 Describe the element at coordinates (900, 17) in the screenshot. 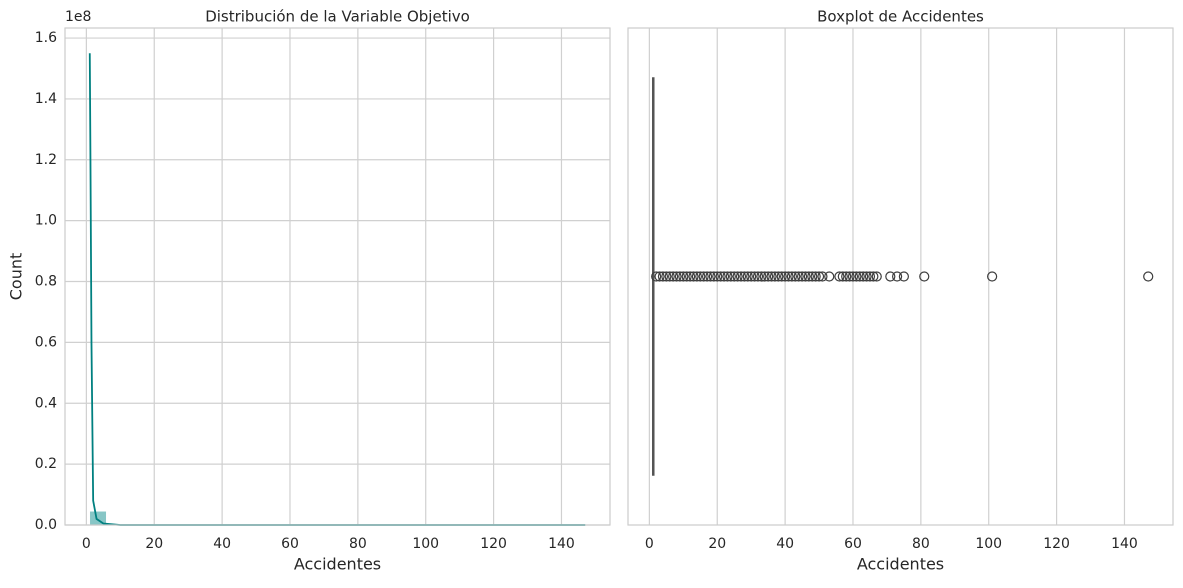

I see `chart-title: Boxplot de Accidentes` at that location.